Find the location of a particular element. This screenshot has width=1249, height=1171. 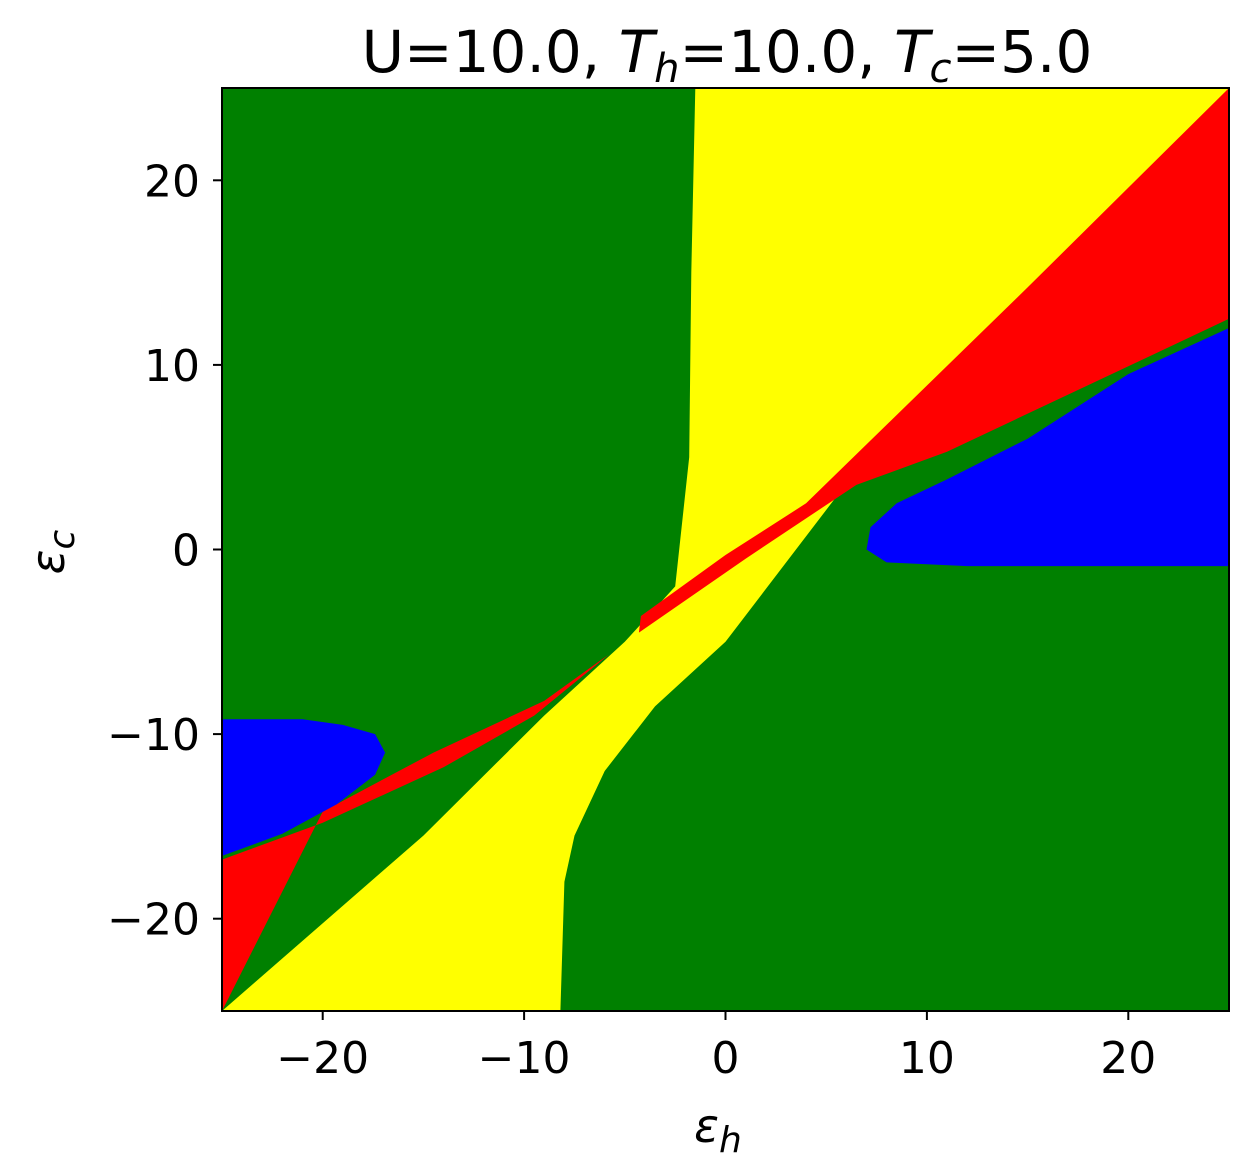

x-axis-ticks: −20 −10 0 10 20 is located at coordinates (716, 1047).